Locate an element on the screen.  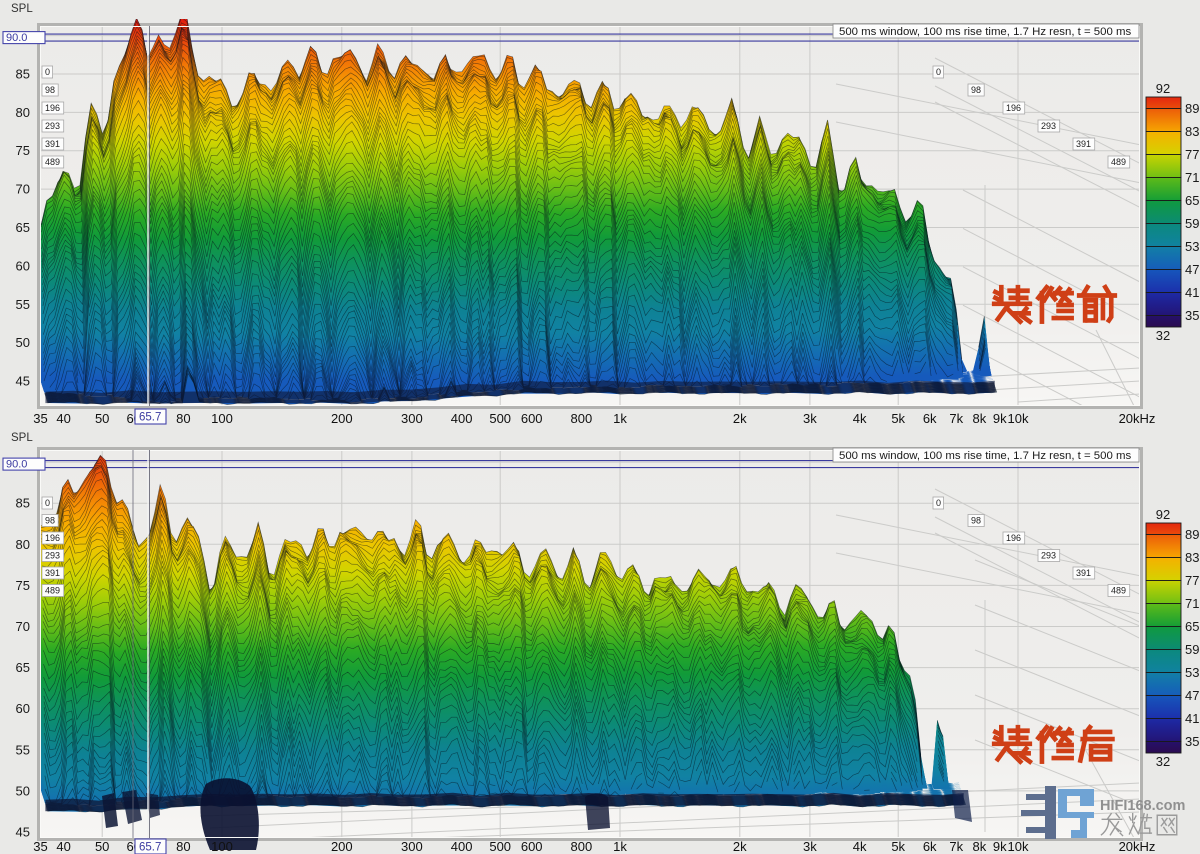
svg-text: 75 is located at coordinates (23, 585).